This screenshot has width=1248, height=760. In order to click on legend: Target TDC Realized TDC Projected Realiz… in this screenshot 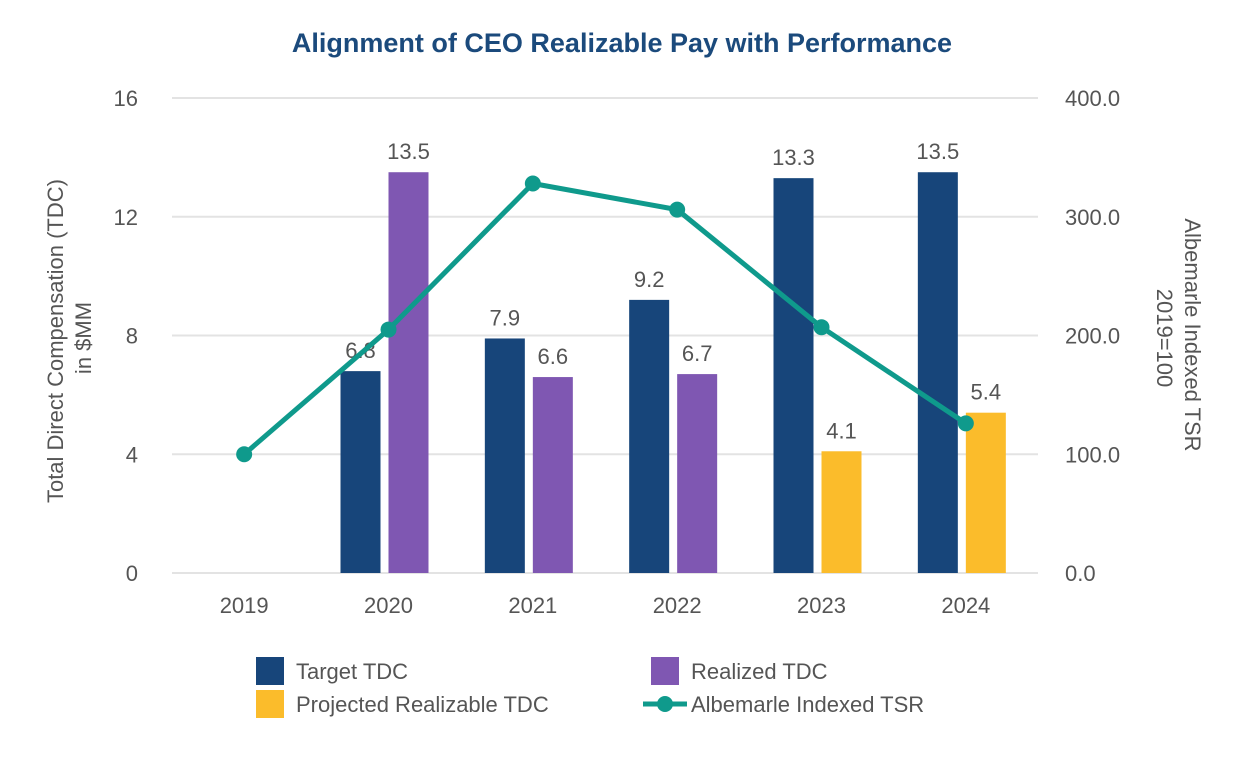, I will do `click(590, 687)`.